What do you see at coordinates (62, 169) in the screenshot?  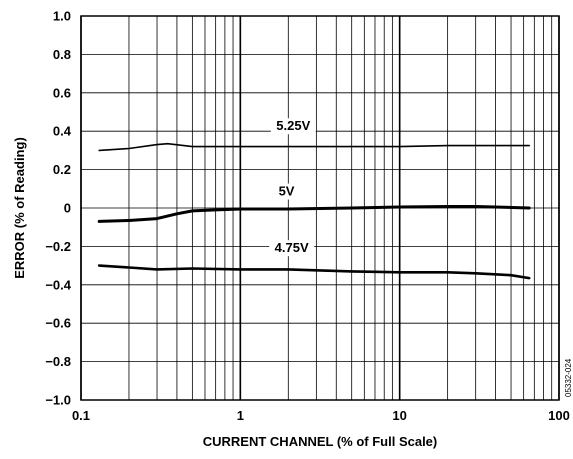 I see `y-tick-label: 0.2` at bounding box center [62, 169].